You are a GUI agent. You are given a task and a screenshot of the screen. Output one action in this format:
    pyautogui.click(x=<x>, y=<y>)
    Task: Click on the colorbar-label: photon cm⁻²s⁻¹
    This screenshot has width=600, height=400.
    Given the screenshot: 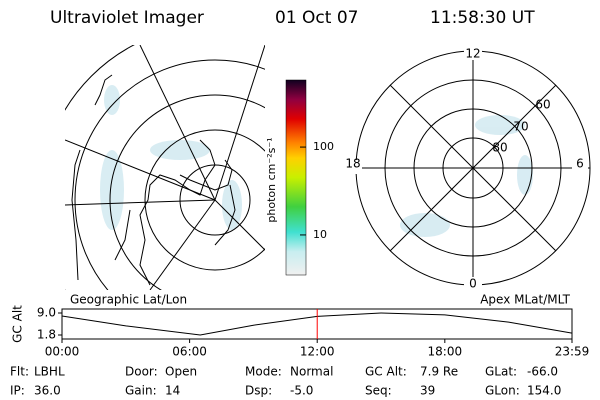 What is the action you would take?
    pyautogui.click(x=271, y=179)
    